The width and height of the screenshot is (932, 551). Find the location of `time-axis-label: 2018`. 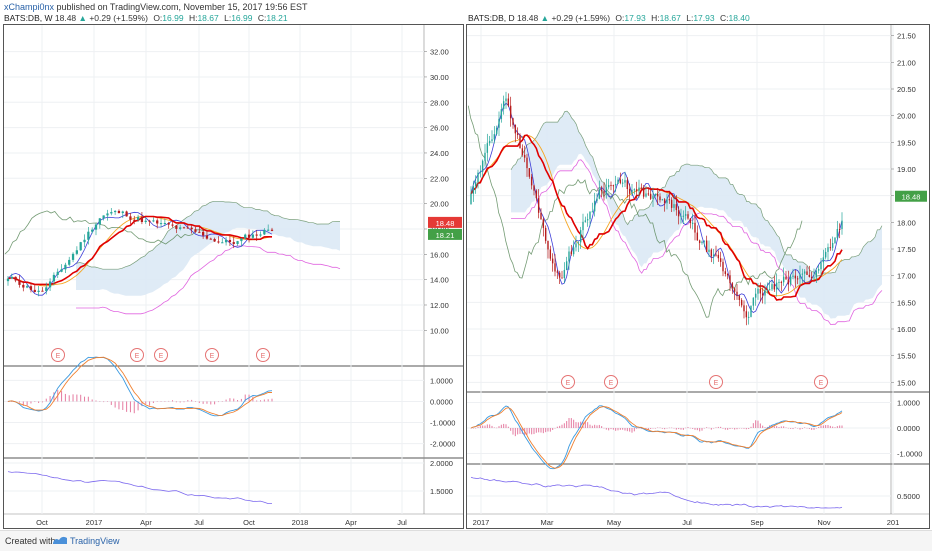

time-axis-label: 2018 is located at coordinates (300, 522).